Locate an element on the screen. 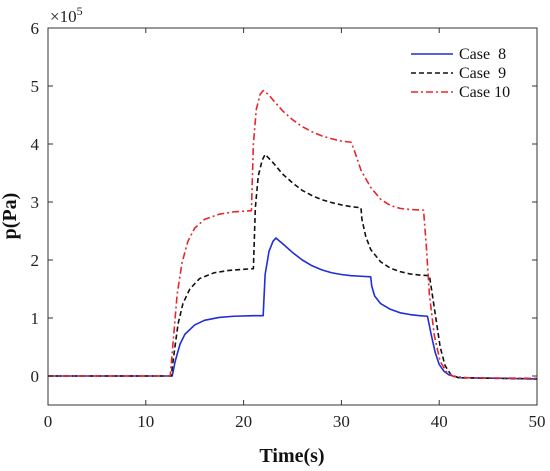  legend: Case 8 Case 9 Case 10 is located at coordinates (460, 73).